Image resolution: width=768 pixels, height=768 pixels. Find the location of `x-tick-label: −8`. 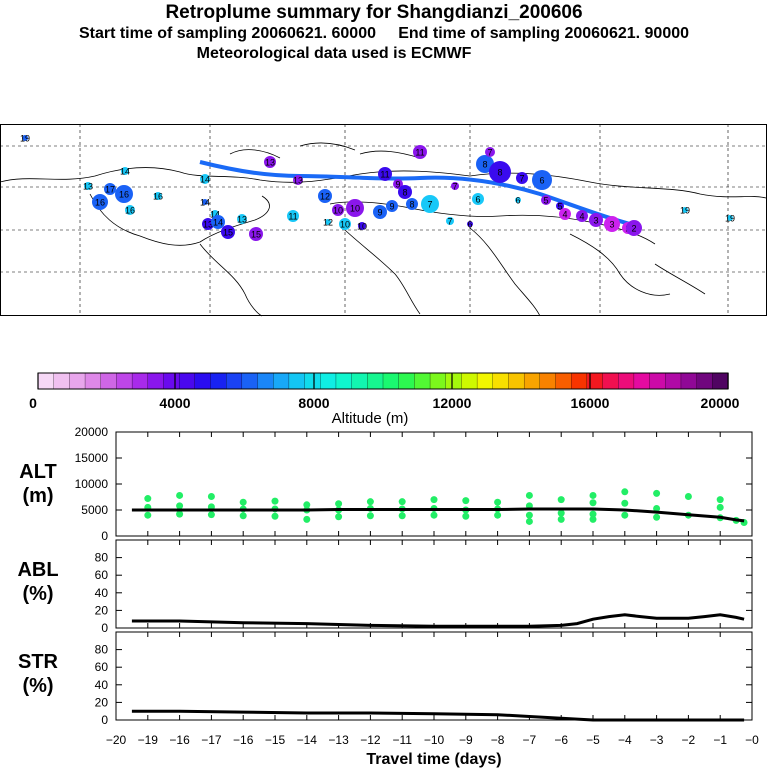

x-tick-label: −8 is located at coordinates (498, 740).